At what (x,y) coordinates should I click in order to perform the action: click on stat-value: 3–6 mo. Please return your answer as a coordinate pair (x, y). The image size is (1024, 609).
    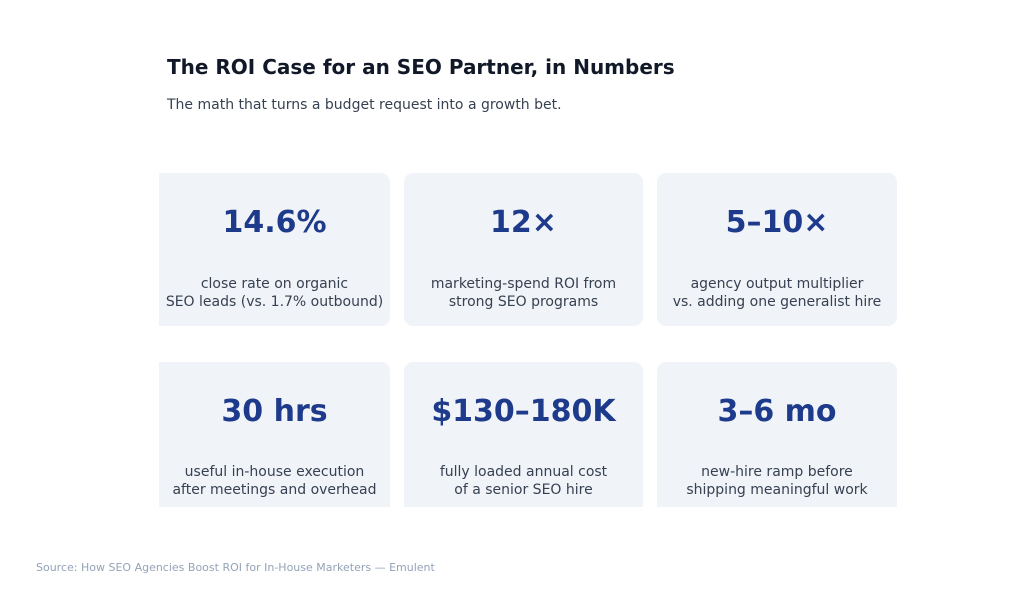
    Looking at the image, I should click on (777, 411).